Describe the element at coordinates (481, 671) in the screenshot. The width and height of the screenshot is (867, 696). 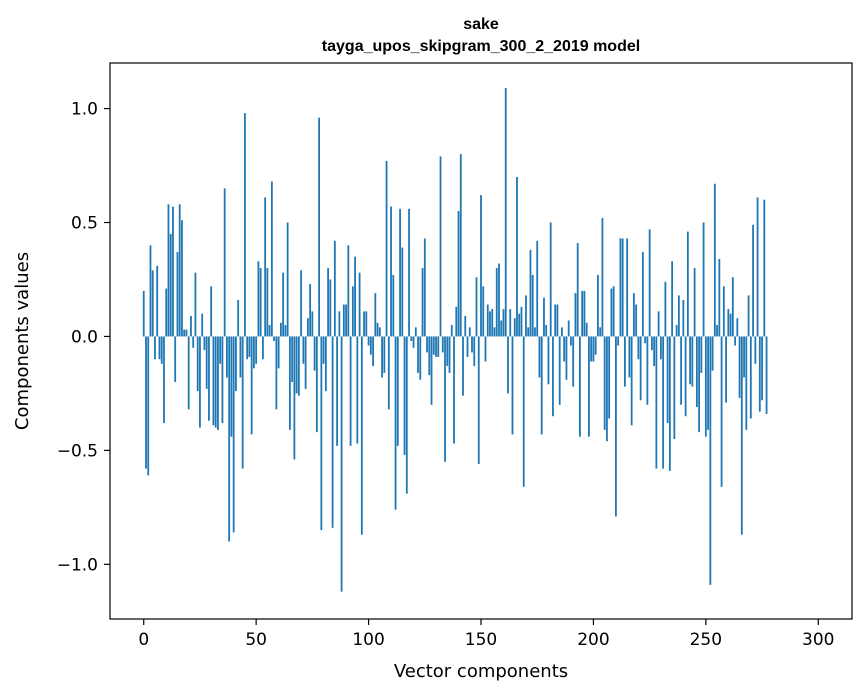
I see `x-axis-label: Vector components` at that location.